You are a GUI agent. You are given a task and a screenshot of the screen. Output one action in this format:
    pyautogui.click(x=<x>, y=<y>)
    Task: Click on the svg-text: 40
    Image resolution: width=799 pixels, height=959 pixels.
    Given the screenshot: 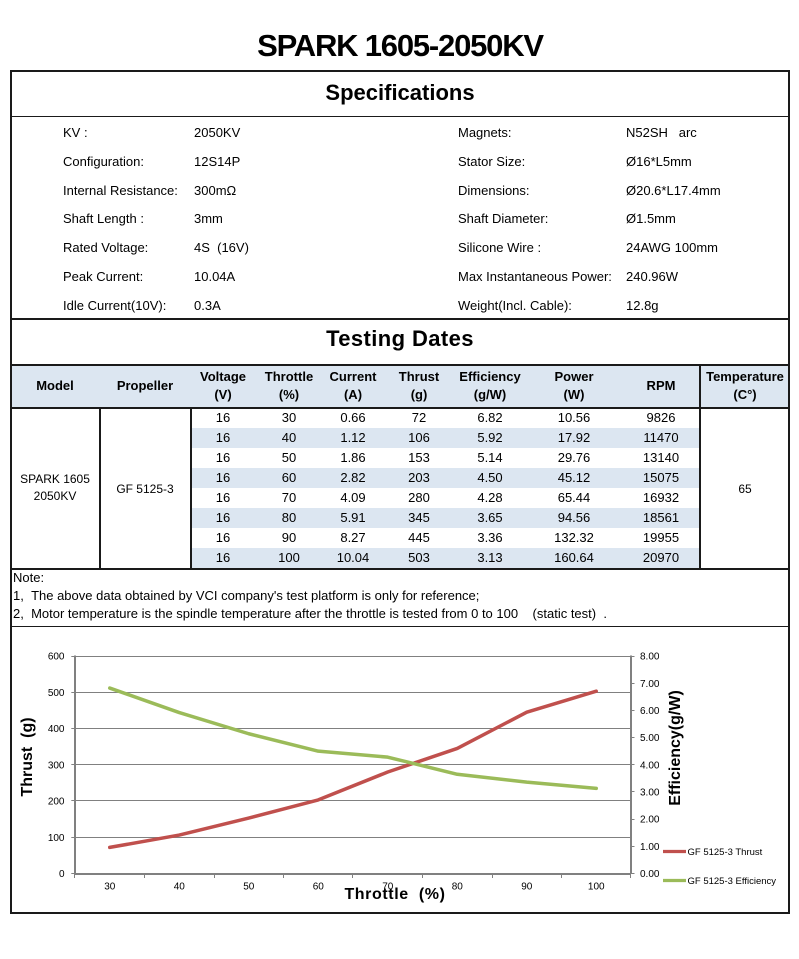 What is the action you would take?
    pyautogui.click(x=180, y=887)
    